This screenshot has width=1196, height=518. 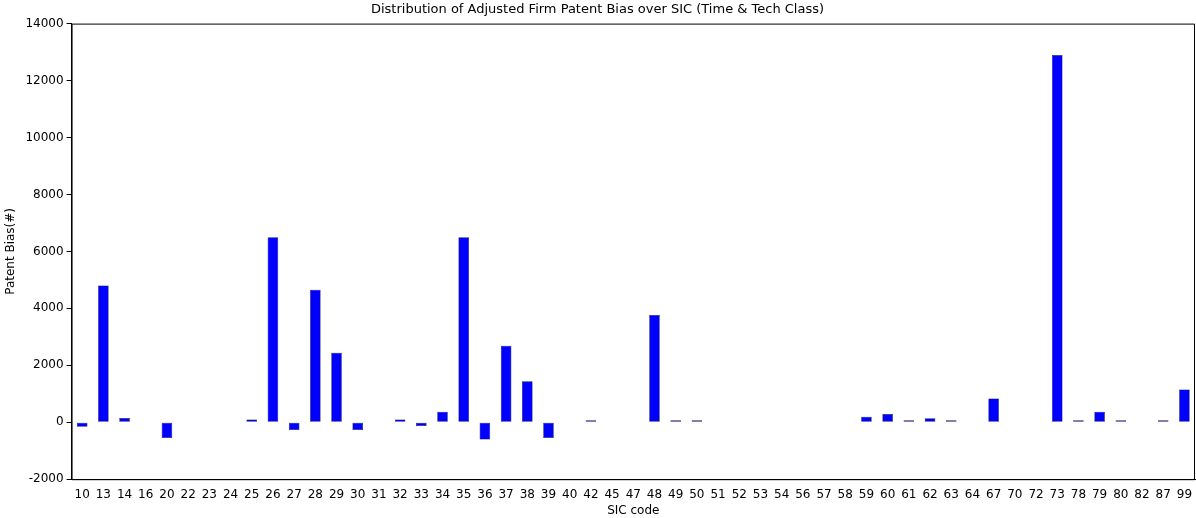 What do you see at coordinates (1121, 493) in the screenshot?
I see `x-tick-label: 80` at bounding box center [1121, 493].